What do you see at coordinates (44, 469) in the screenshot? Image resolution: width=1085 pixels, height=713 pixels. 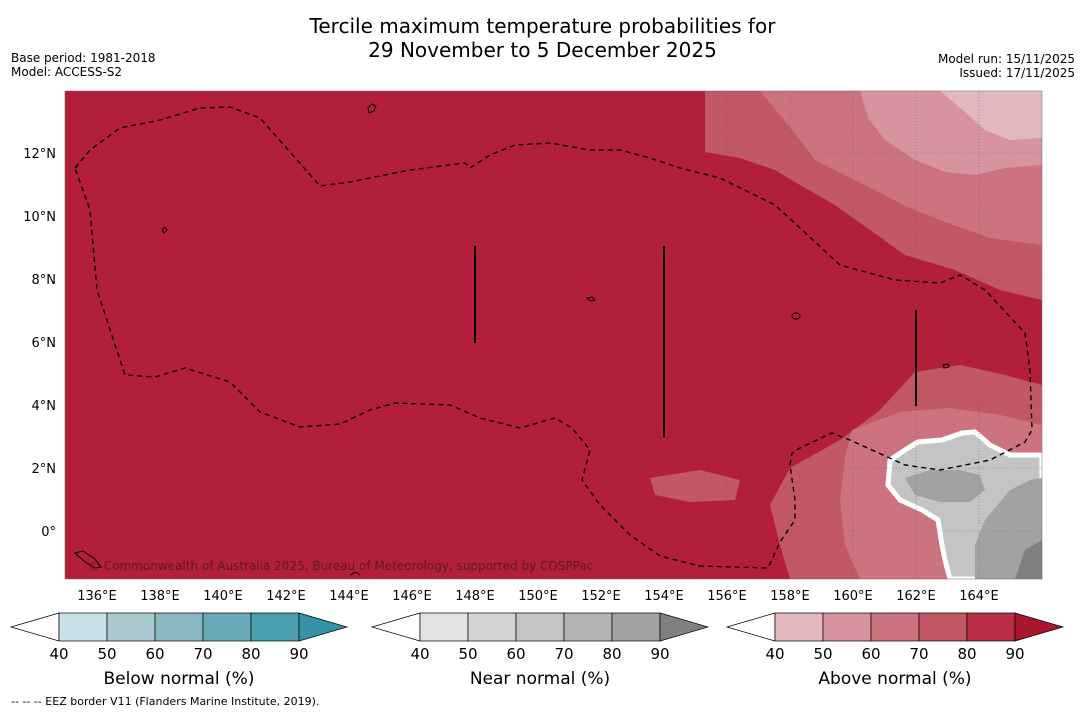 I see `lat-tick-label: 2°N` at bounding box center [44, 469].